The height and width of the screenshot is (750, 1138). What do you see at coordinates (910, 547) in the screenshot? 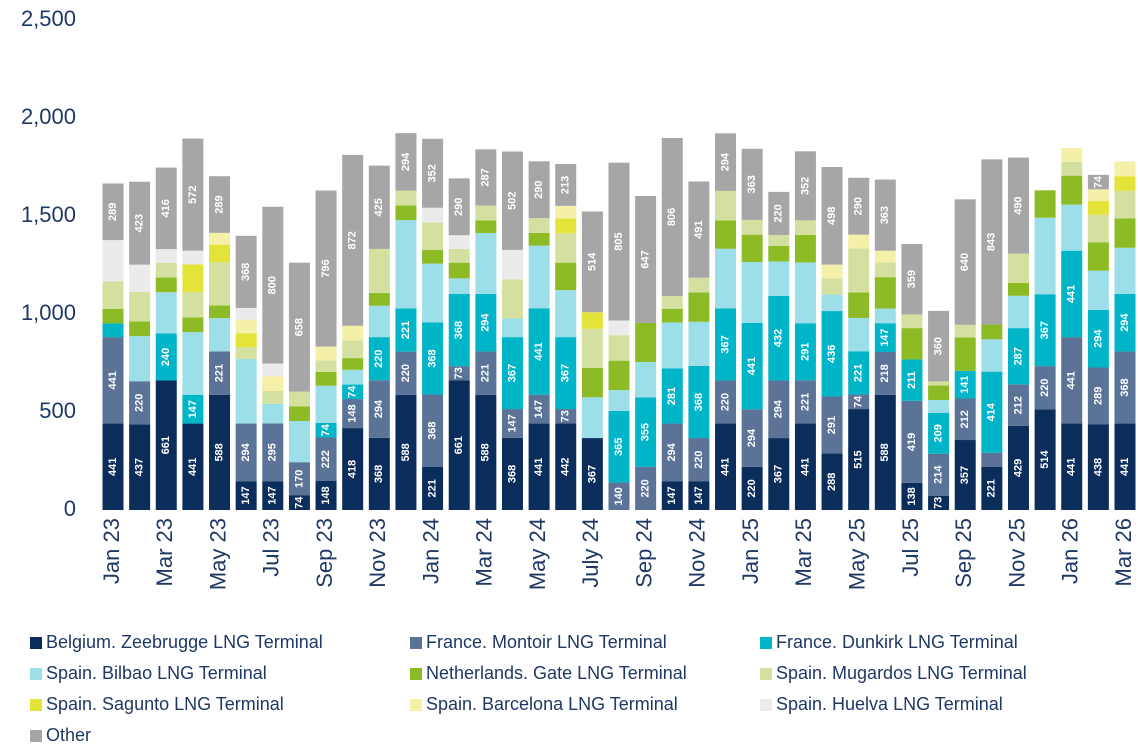
I see `x-tick-label: Jul 25` at bounding box center [910, 547].